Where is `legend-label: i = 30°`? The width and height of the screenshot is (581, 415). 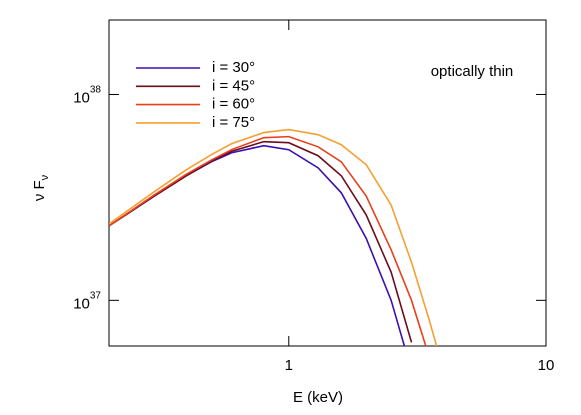
legend-label: i = 30° is located at coordinates (233, 67).